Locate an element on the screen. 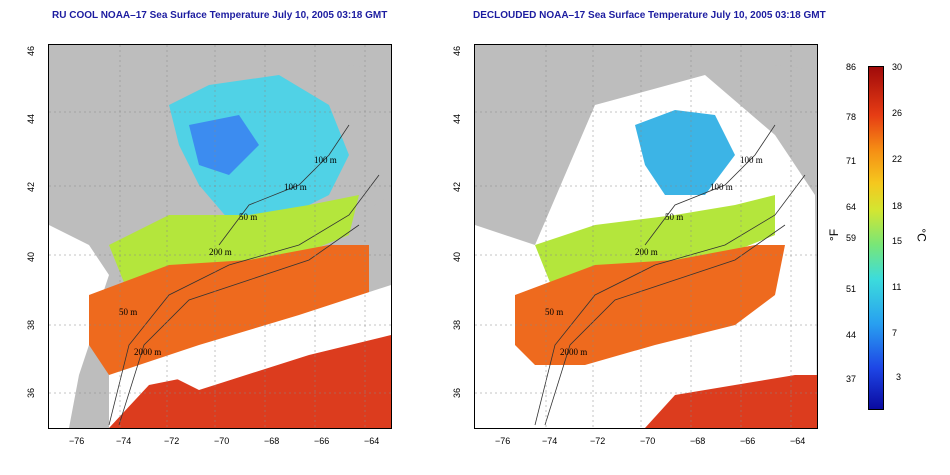  land-region is located at coordinates (79, 326).